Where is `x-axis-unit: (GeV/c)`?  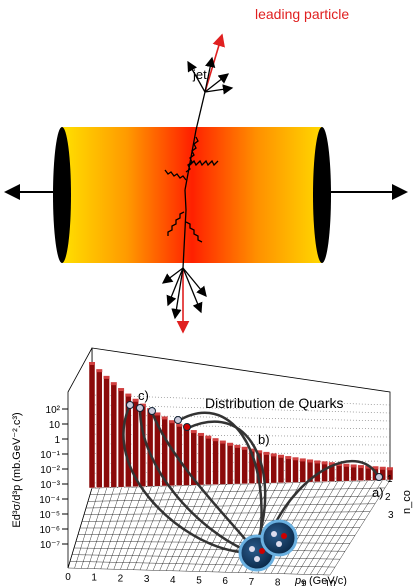 x-axis-unit: (GeV/c) is located at coordinates (328, 580).